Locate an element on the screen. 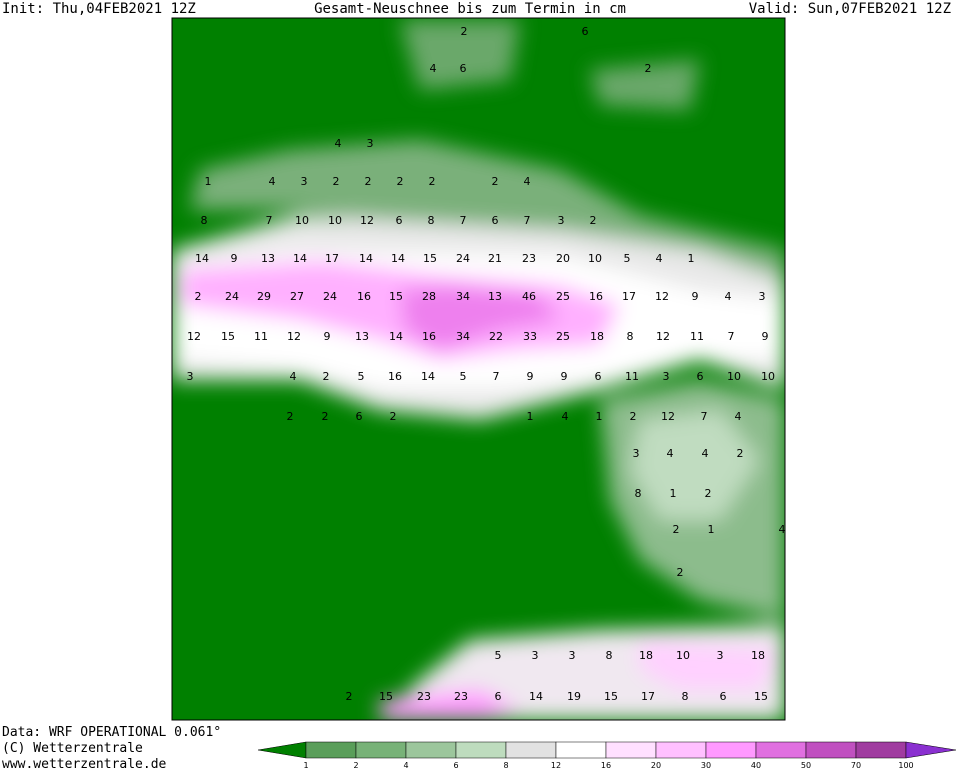 The height and width of the screenshot is (770, 959). footer-url: www.wetterzentrale.de is located at coordinates (84, 763).